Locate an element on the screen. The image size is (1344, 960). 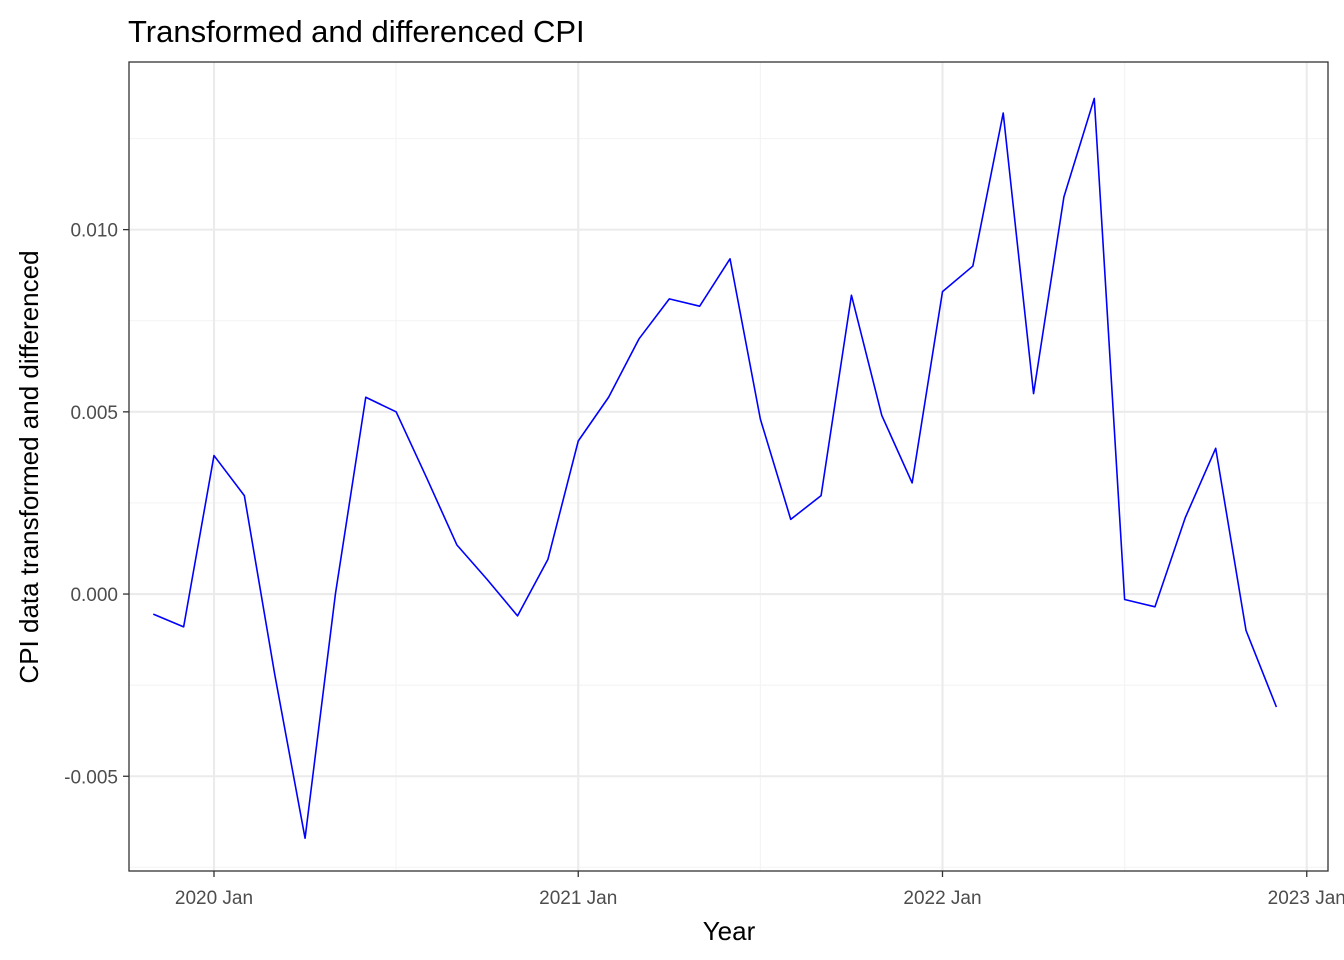
y-tick-label: 0.005 is located at coordinates (94, 413).